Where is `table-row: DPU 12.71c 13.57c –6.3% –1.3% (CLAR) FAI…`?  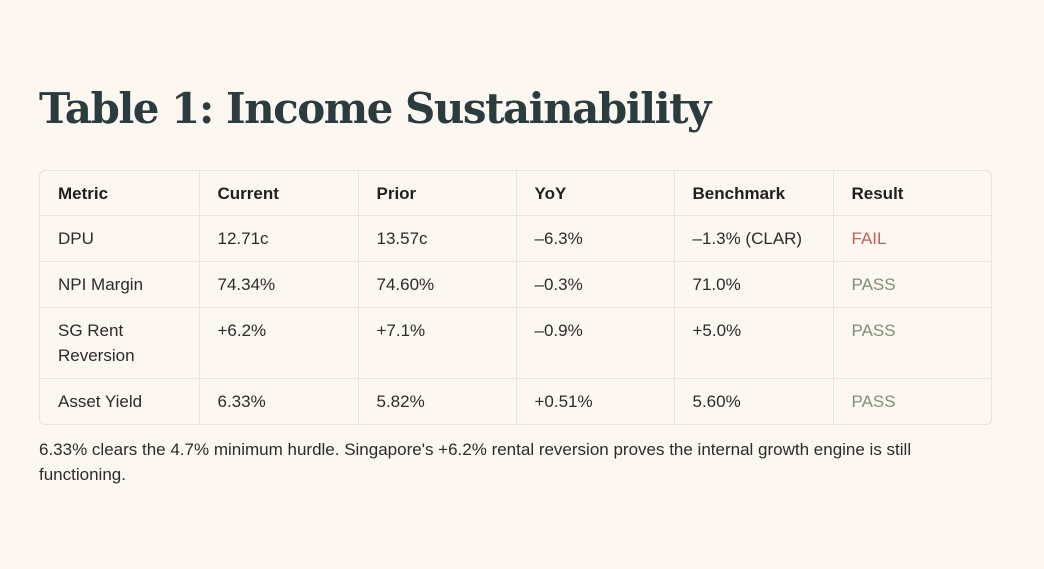 table-row: DPU 12.71c 13.57c –6.3% –1.3% (CLAR) FAI… is located at coordinates (515, 238).